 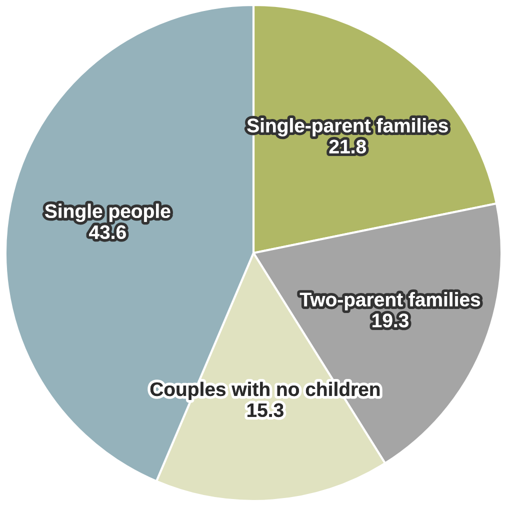 I want to click on slice-label: Two-parent families, so click(x=390, y=301).